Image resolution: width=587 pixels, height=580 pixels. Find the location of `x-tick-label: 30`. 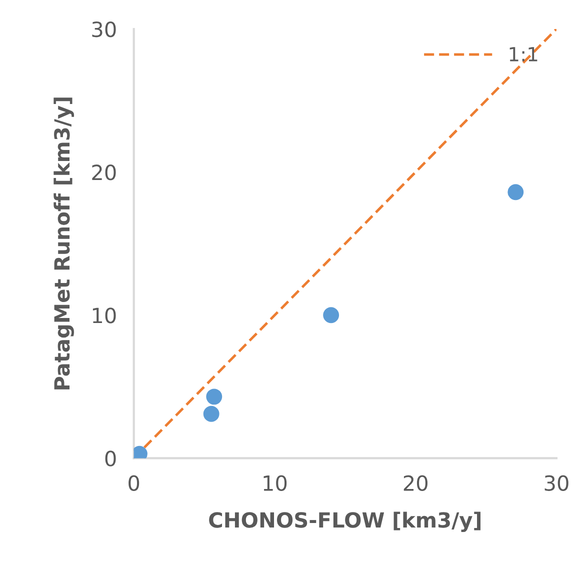

x-tick-label: 30 is located at coordinates (556, 483).